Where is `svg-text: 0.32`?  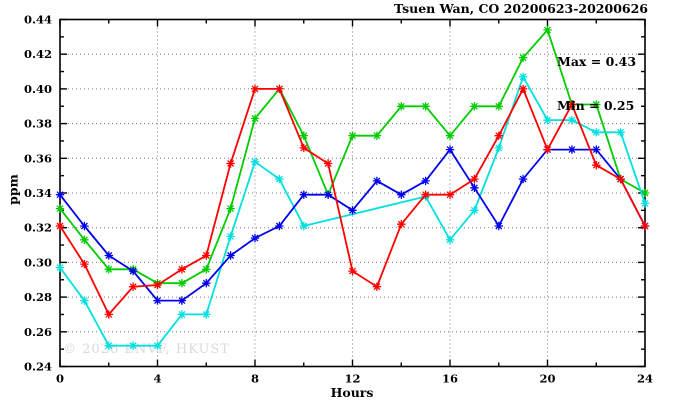
svg-text: 0.32 is located at coordinates (38, 228).